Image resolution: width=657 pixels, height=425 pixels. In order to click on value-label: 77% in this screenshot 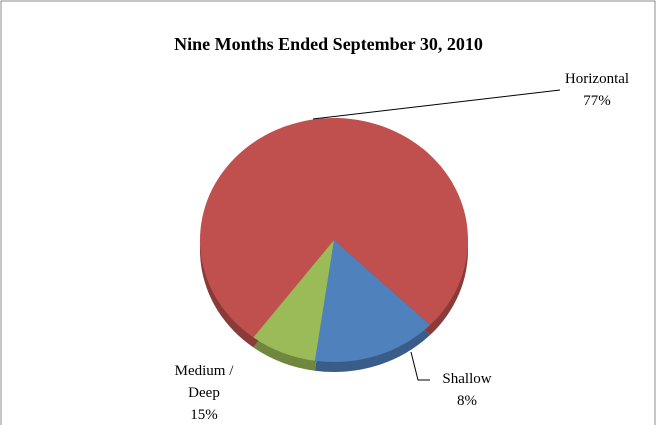, I will do `click(597, 101)`.